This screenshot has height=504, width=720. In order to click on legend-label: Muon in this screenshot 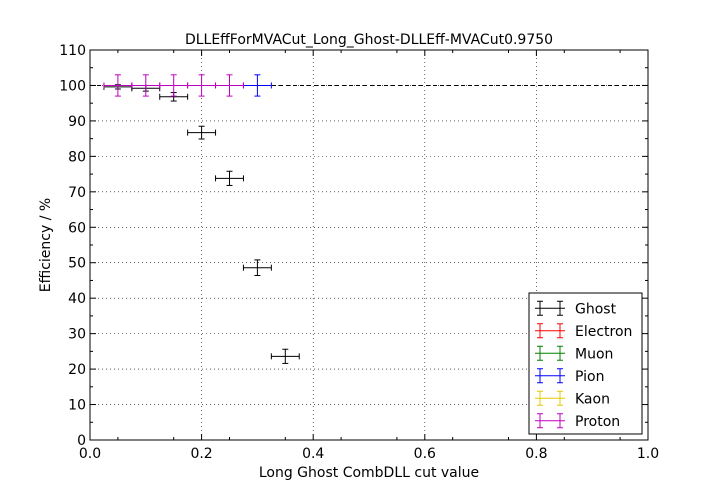, I will do `click(594, 354)`.